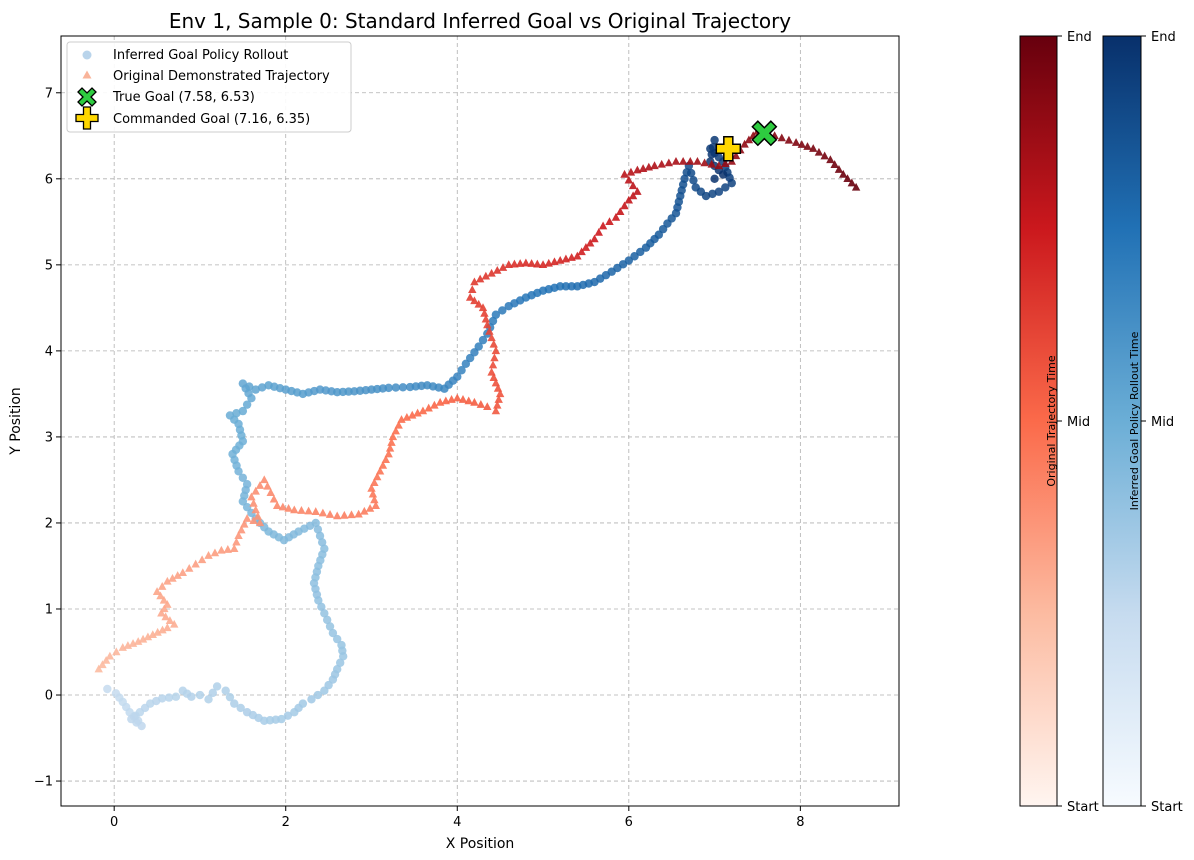 This screenshot has width=1194, height=860. Describe the element at coordinates (87, 97) in the screenshot. I see `legend-true-goal-icon` at that location.